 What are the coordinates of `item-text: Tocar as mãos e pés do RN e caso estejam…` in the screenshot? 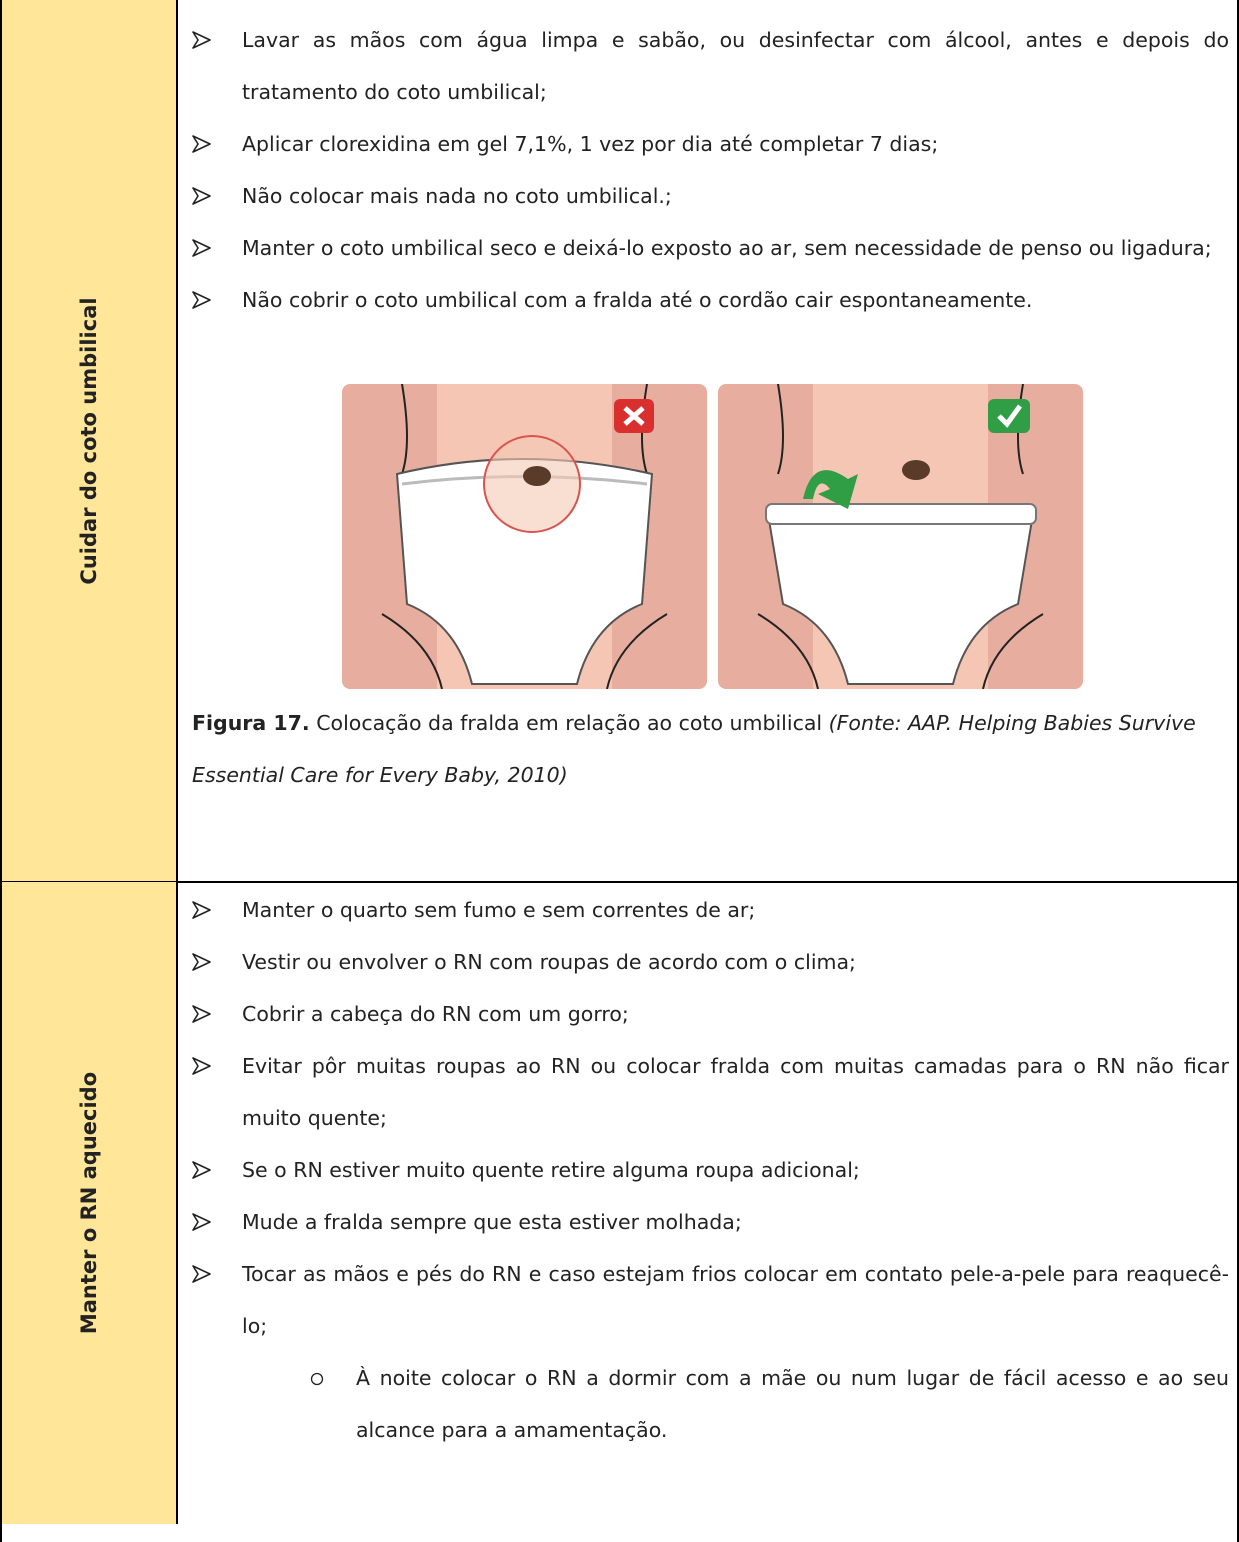 It's located at (735, 1300).